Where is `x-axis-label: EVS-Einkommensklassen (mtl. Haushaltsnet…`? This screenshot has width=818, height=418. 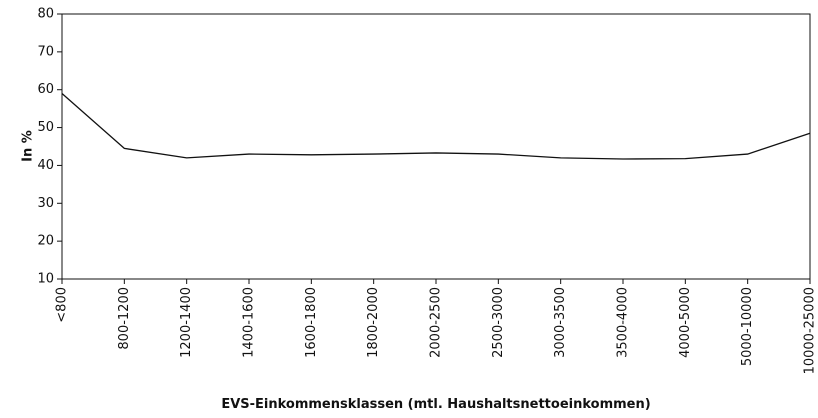 x-axis-label: EVS-Einkommensklassen (mtl. Haushaltsnet… is located at coordinates (435, 404).